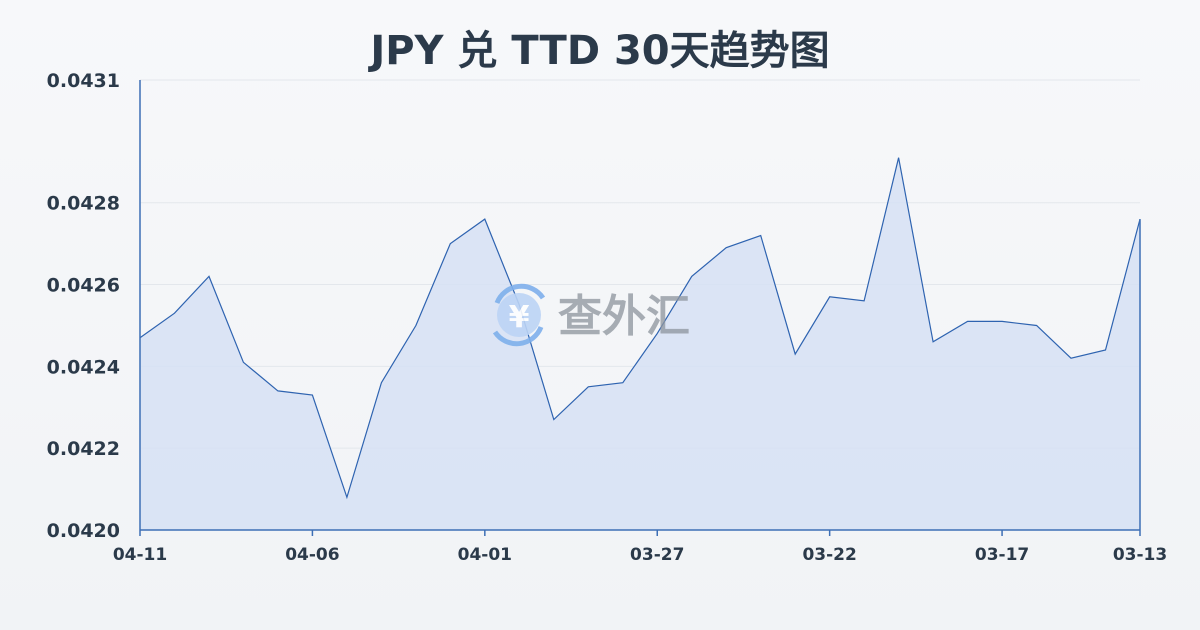 This screenshot has height=630, width=1200. Describe the element at coordinates (83, 81) in the screenshot. I see `y-tick-label: 0.0431` at that location.